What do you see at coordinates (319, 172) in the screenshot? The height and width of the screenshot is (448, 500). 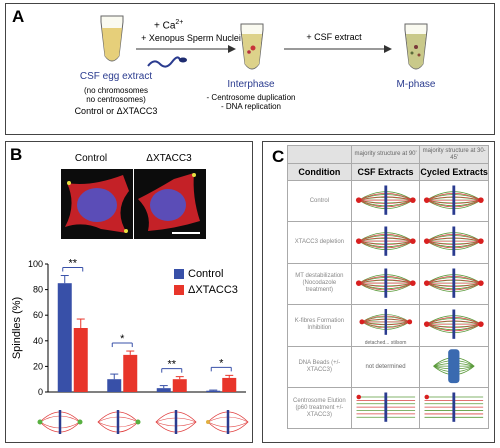 I see `header-condition: Condition` at bounding box center [319, 172].